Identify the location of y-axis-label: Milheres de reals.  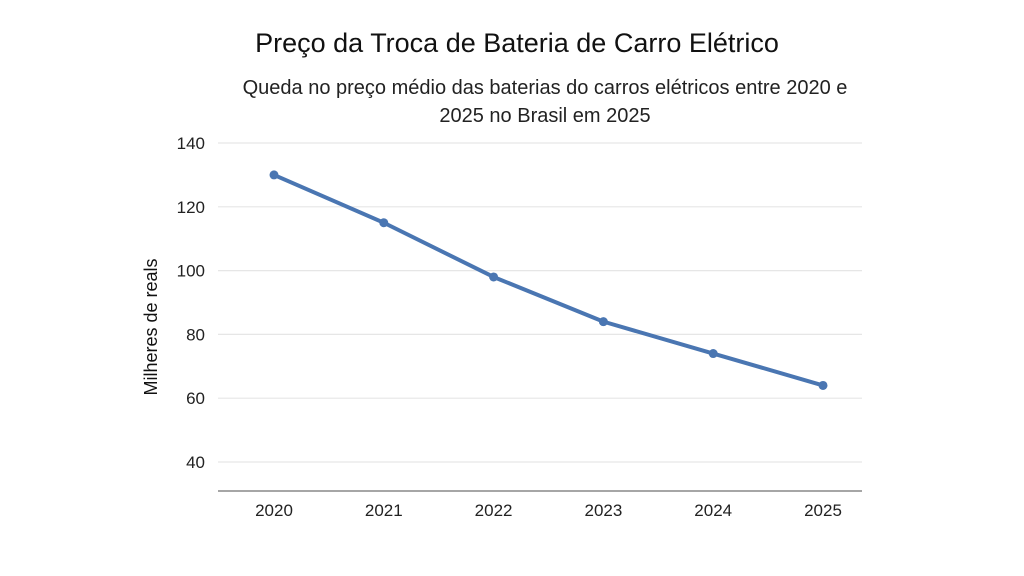
(151, 326).